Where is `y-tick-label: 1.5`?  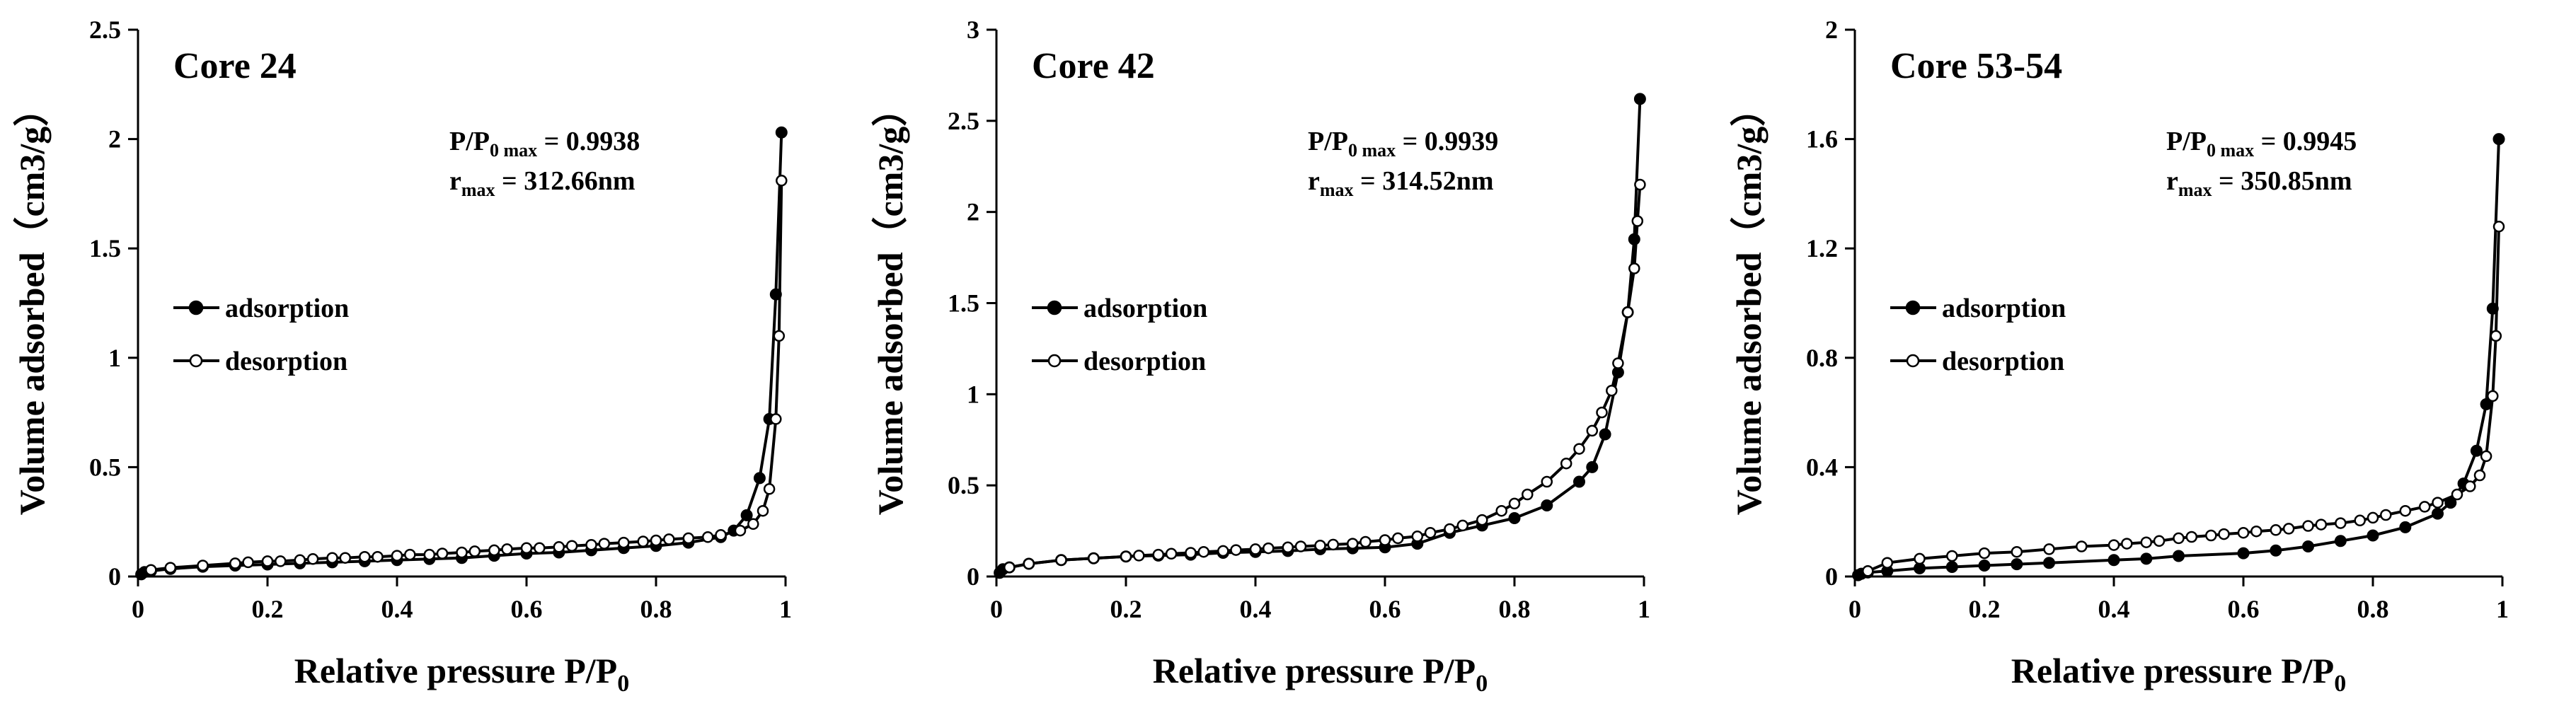
y-tick-label: 1.5 is located at coordinates (105, 248).